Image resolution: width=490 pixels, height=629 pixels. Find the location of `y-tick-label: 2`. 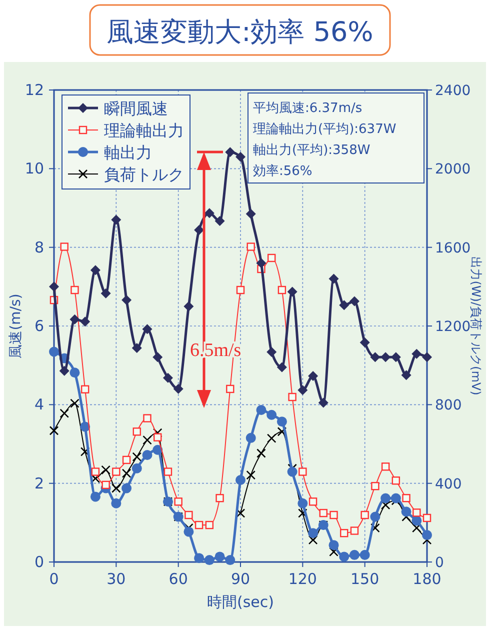

y-tick-label: 2 is located at coordinates (39, 483).